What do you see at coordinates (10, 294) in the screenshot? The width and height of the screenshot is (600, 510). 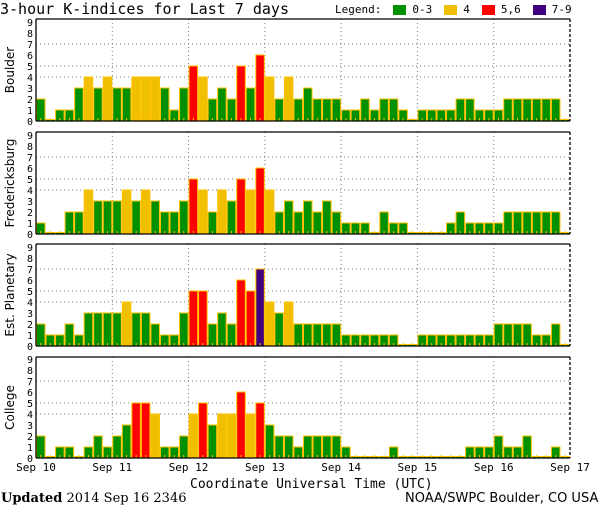 I see `series-label: Est. Planetary` at bounding box center [10, 294].